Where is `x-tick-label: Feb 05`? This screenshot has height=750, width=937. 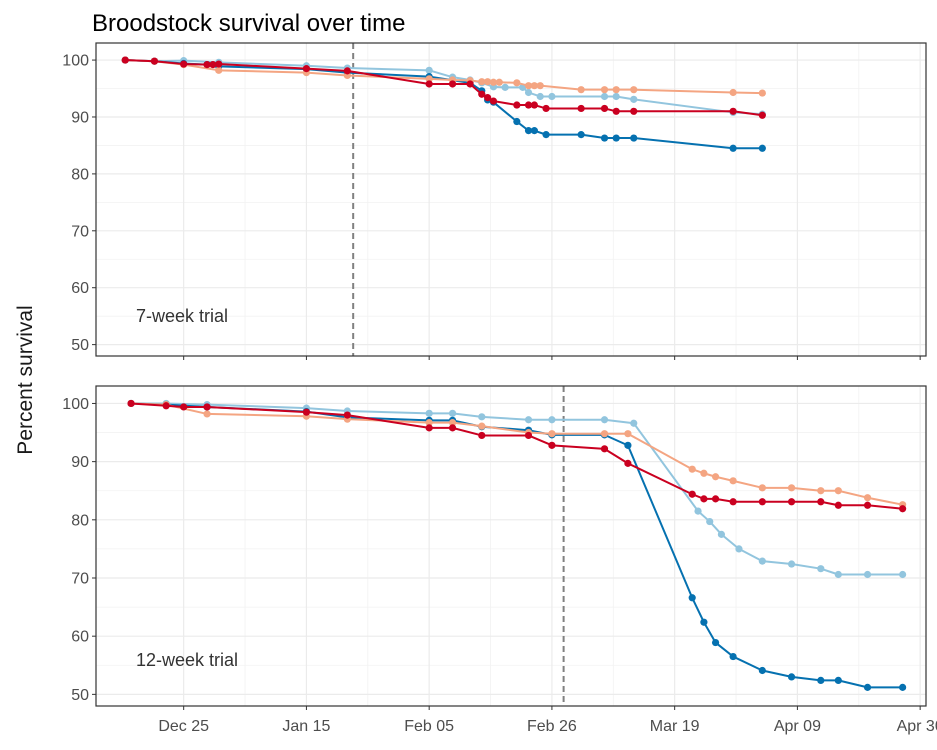
x-tick-label: Feb 05 is located at coordinates (429, 726).